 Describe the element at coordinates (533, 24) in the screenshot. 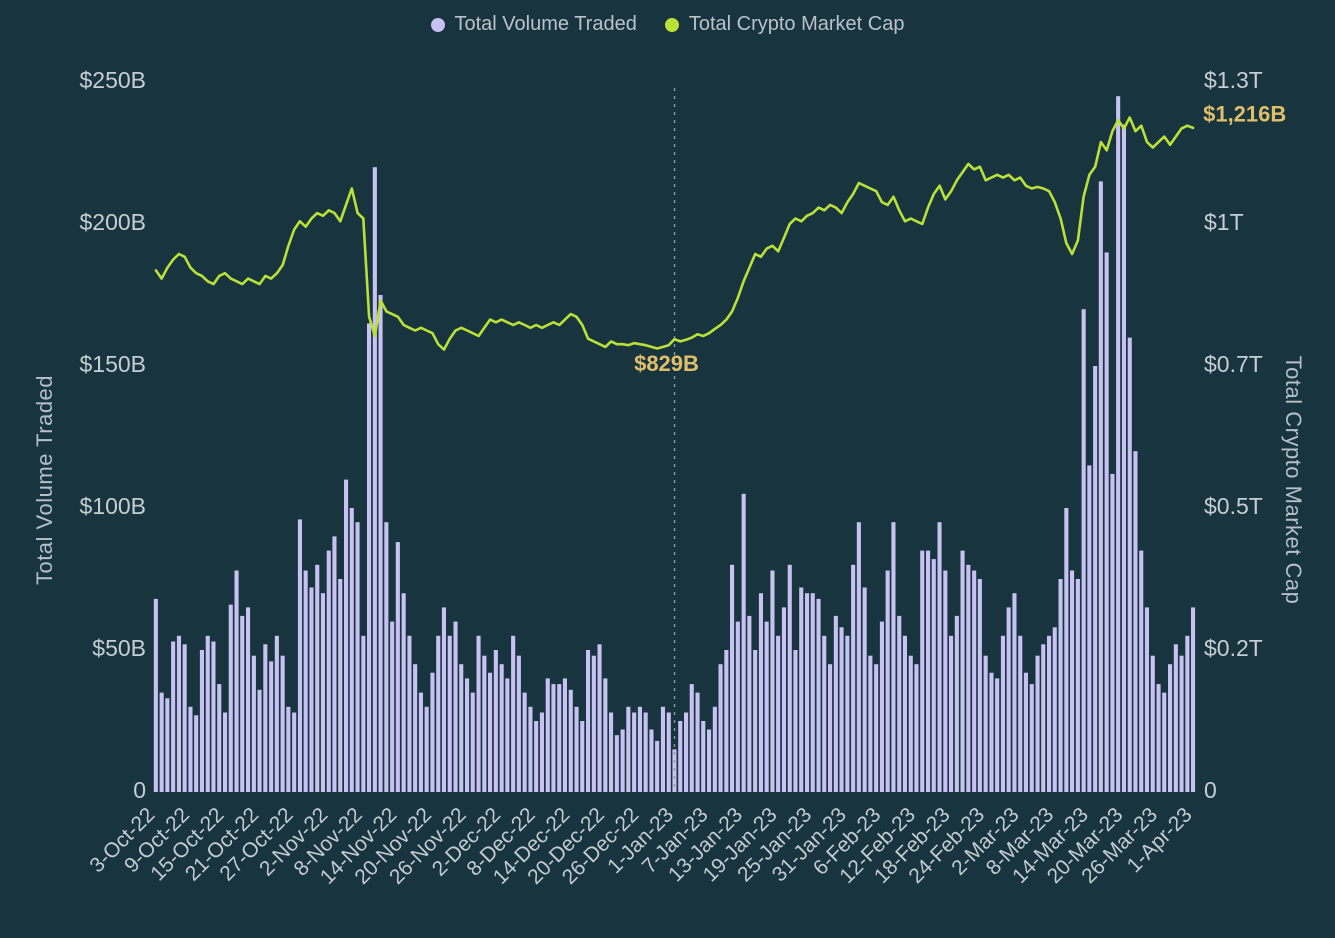

I see `legend-item-volume: Total Volume Traded` at that location.